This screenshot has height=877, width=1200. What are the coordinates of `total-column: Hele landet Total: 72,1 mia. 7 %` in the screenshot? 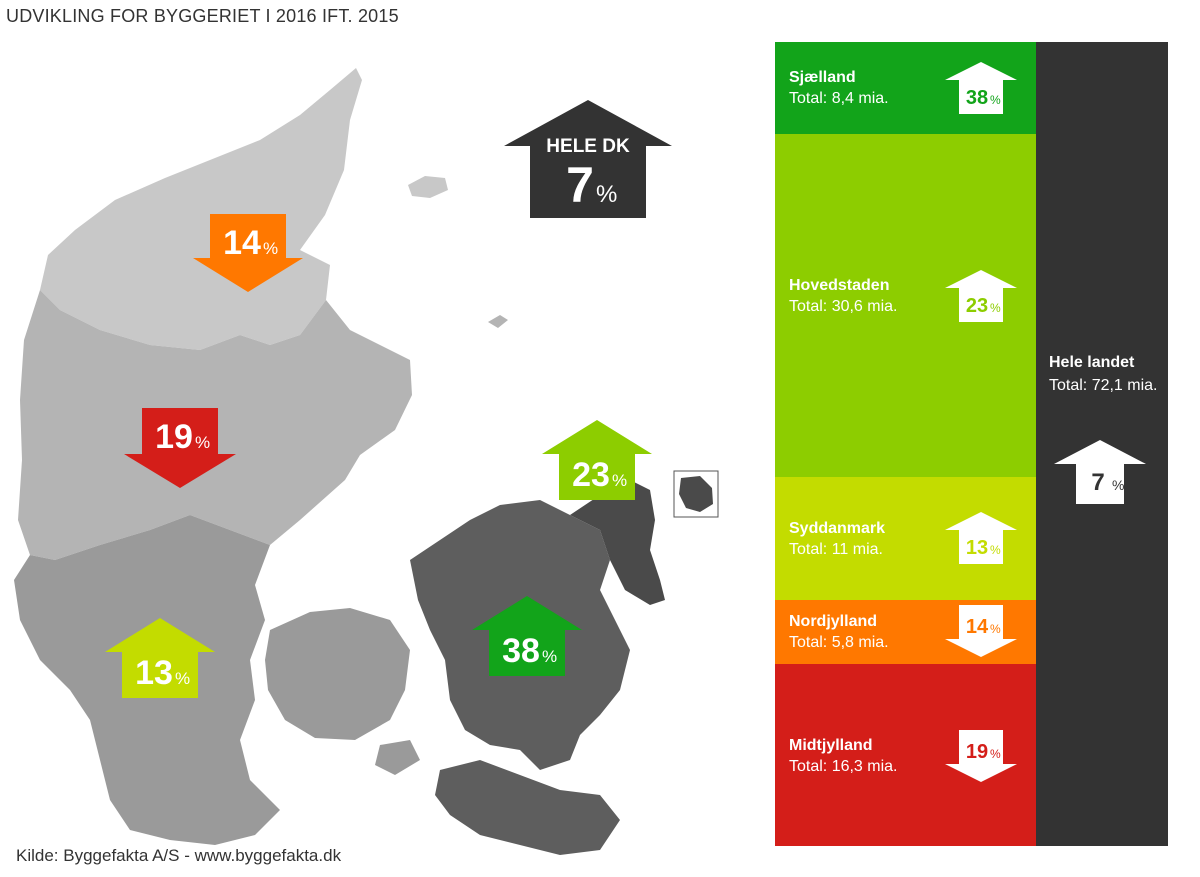 It's located at (1102, 444).